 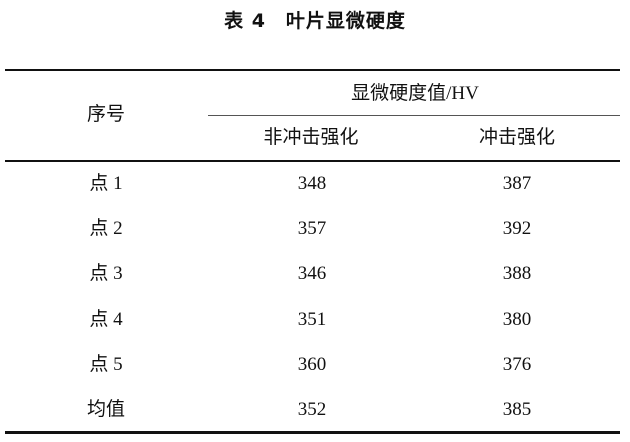 What do you see at coordinates (106, 319) in the screenshot?
I see `row-label: 点 4` at bounding box center [106, 319].